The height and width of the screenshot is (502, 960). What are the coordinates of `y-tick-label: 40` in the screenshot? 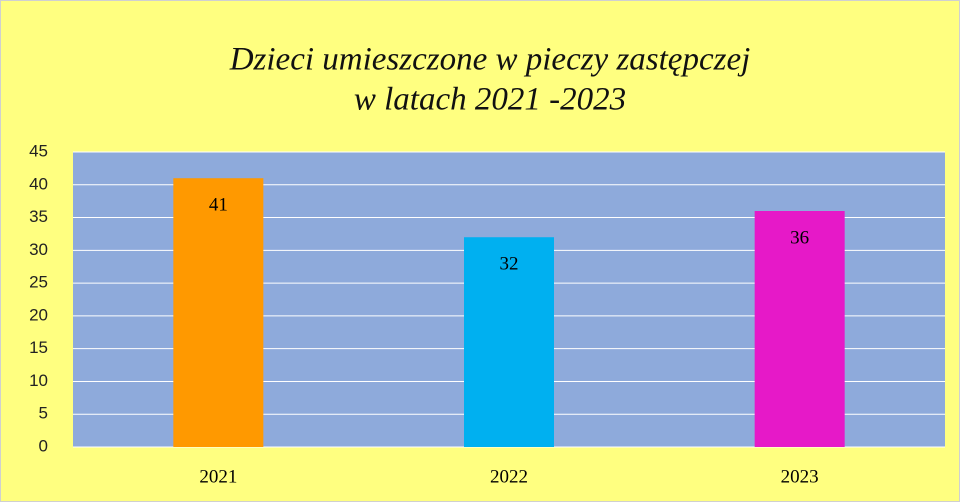 It's located at (38, 183).